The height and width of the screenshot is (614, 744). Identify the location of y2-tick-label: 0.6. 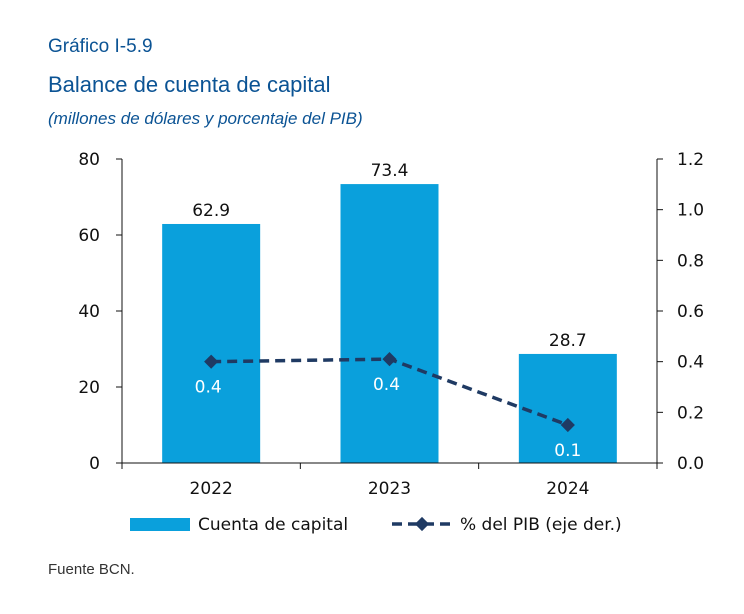
(690, 312).